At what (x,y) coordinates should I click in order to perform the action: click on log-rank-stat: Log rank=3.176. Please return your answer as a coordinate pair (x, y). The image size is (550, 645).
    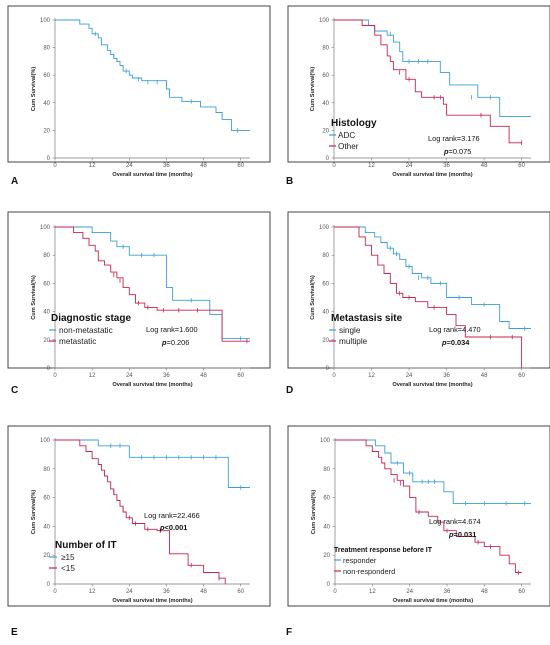
    Looking at the image, I should click on (454, 138).